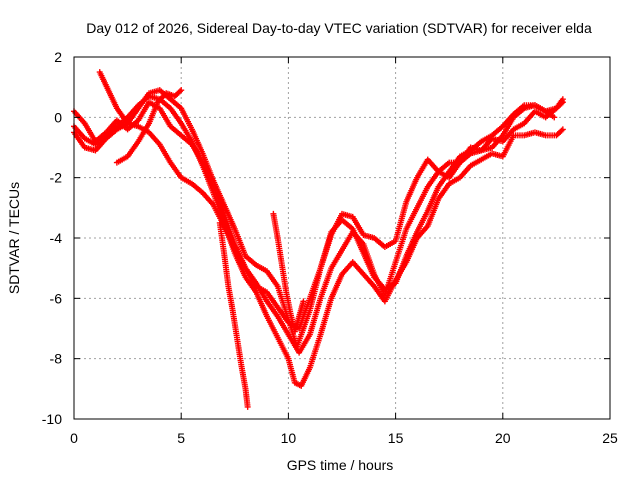  I want to click on x-tick-label: 10, so click(289, 438).